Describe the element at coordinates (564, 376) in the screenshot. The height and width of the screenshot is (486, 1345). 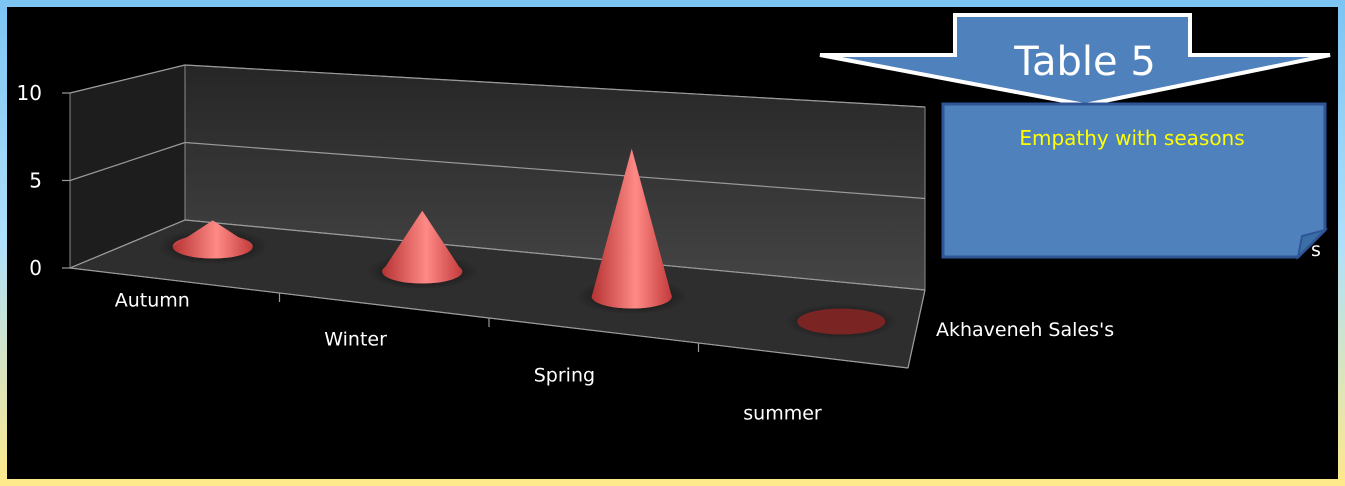
I see `category-label: Spring` at that location.